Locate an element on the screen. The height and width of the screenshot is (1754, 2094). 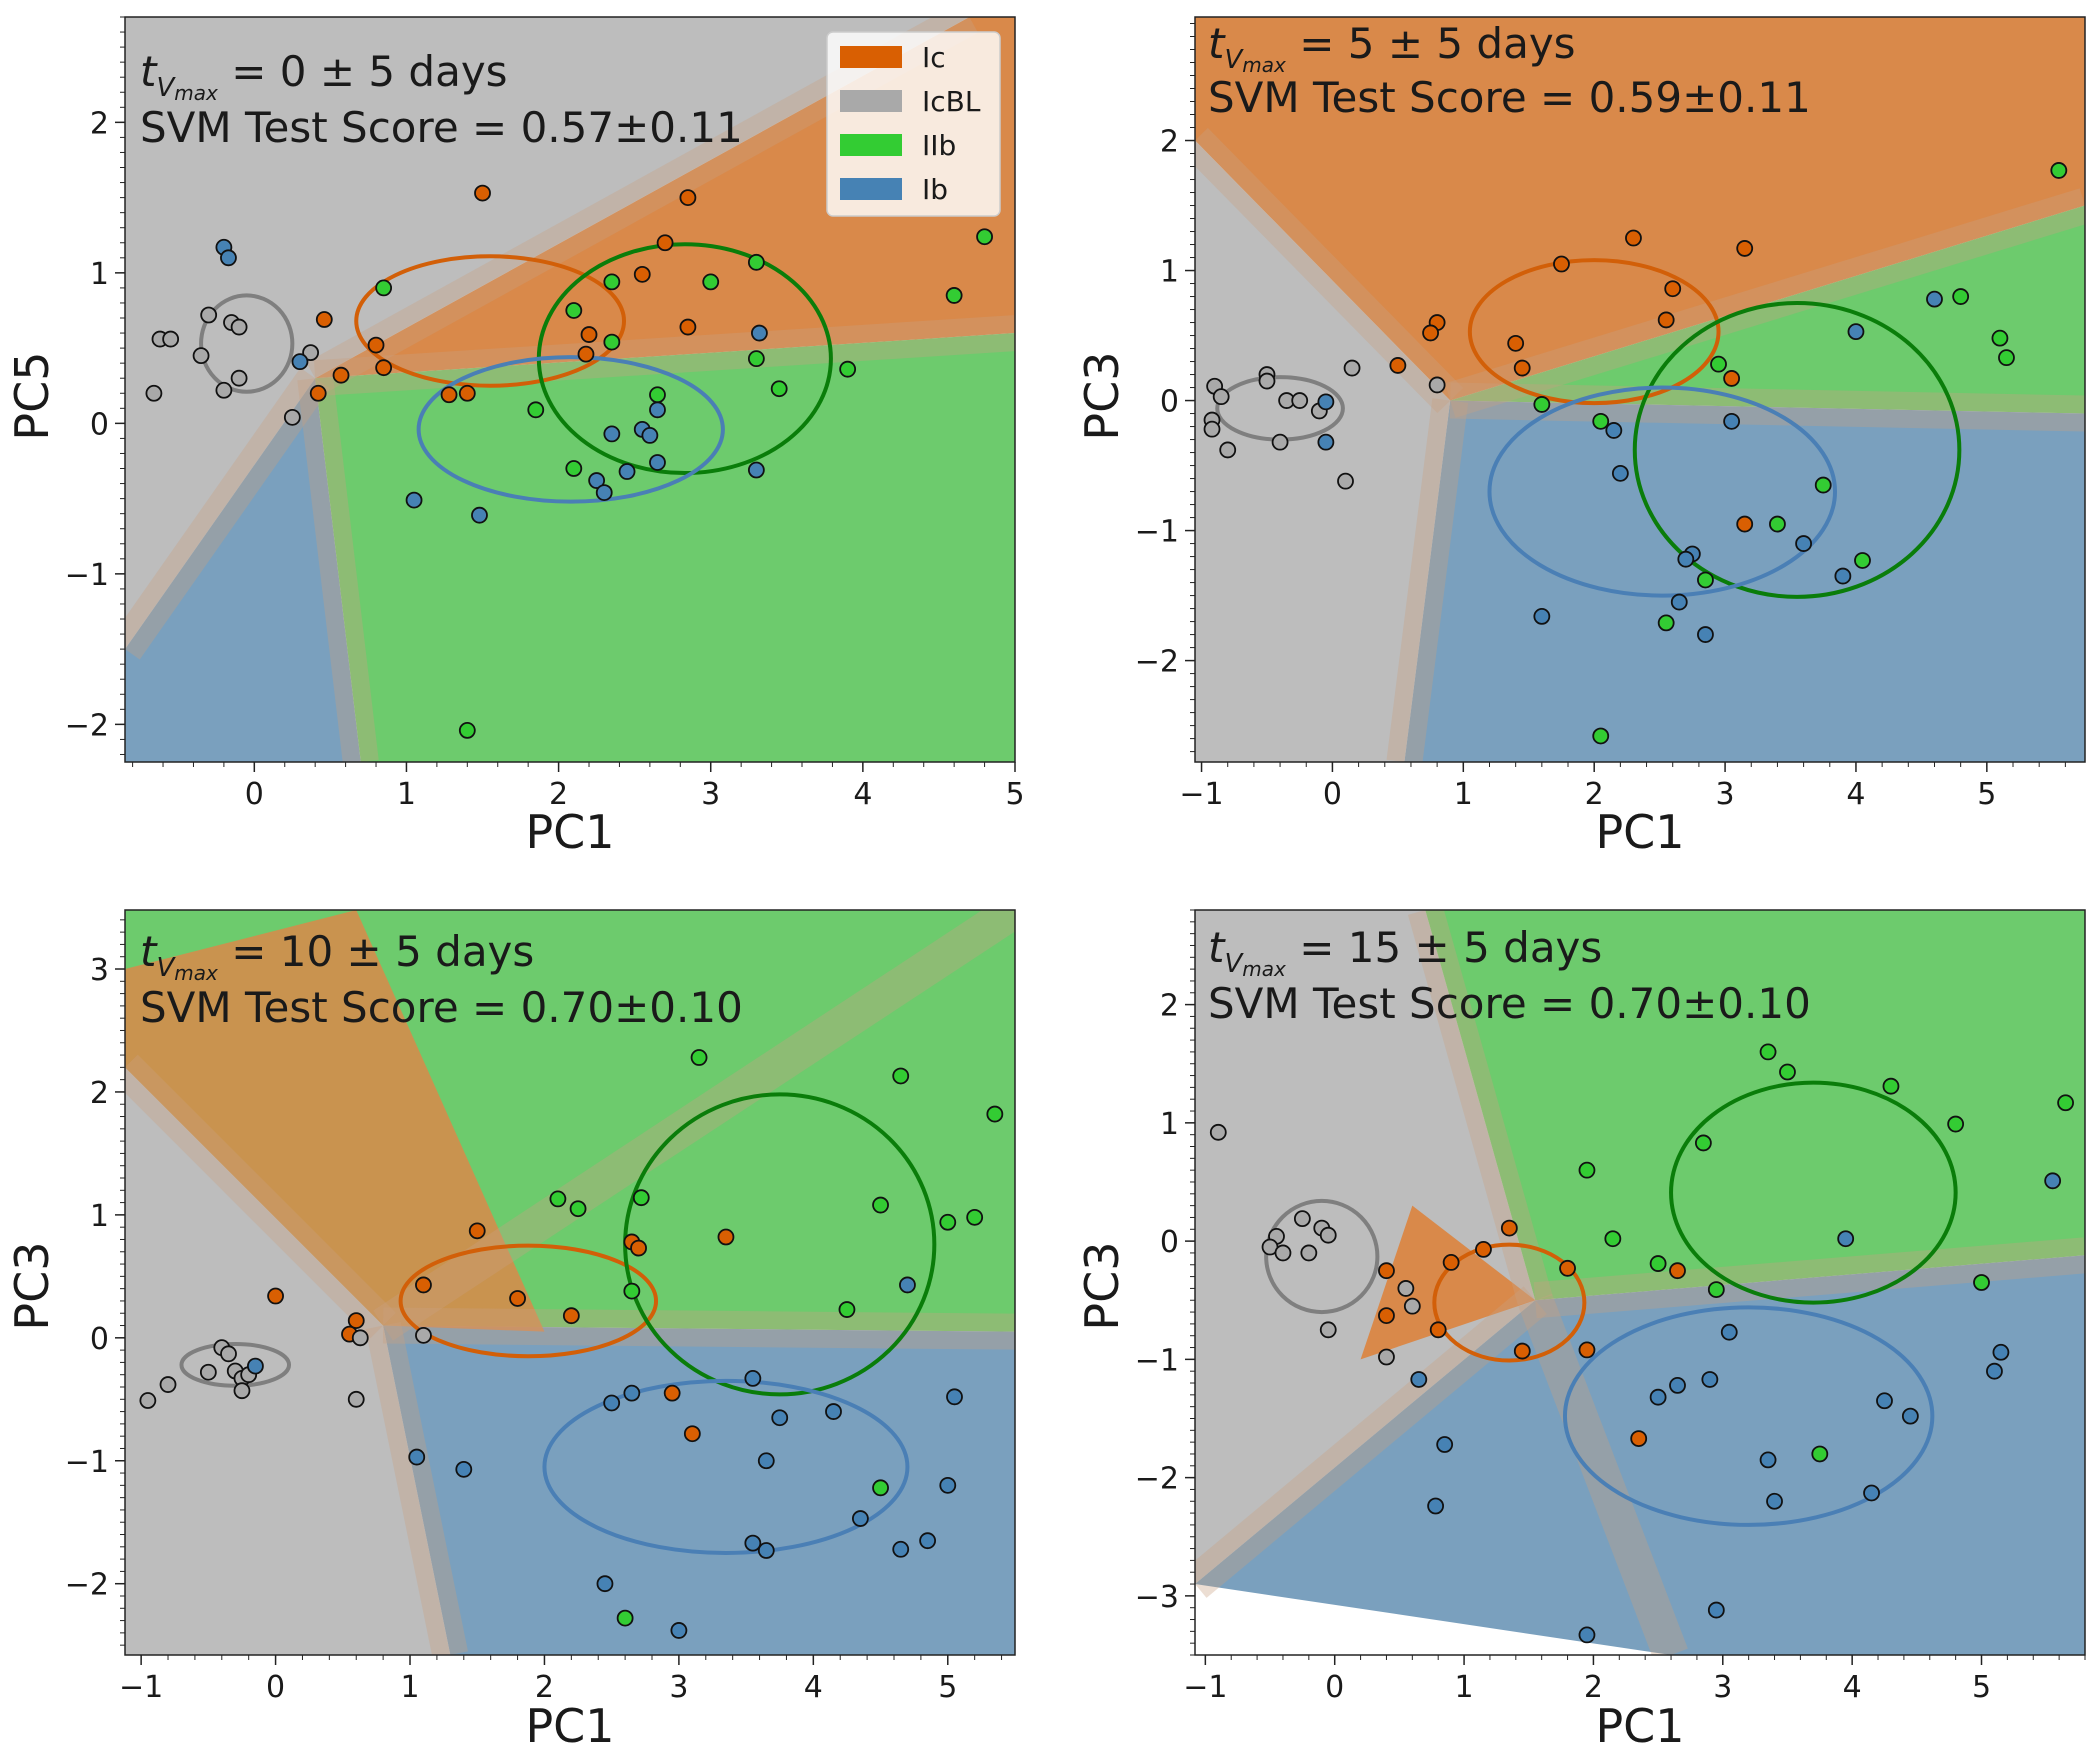
legend: Ic IcBL IIb Ib is located at coordinates (913, 124).